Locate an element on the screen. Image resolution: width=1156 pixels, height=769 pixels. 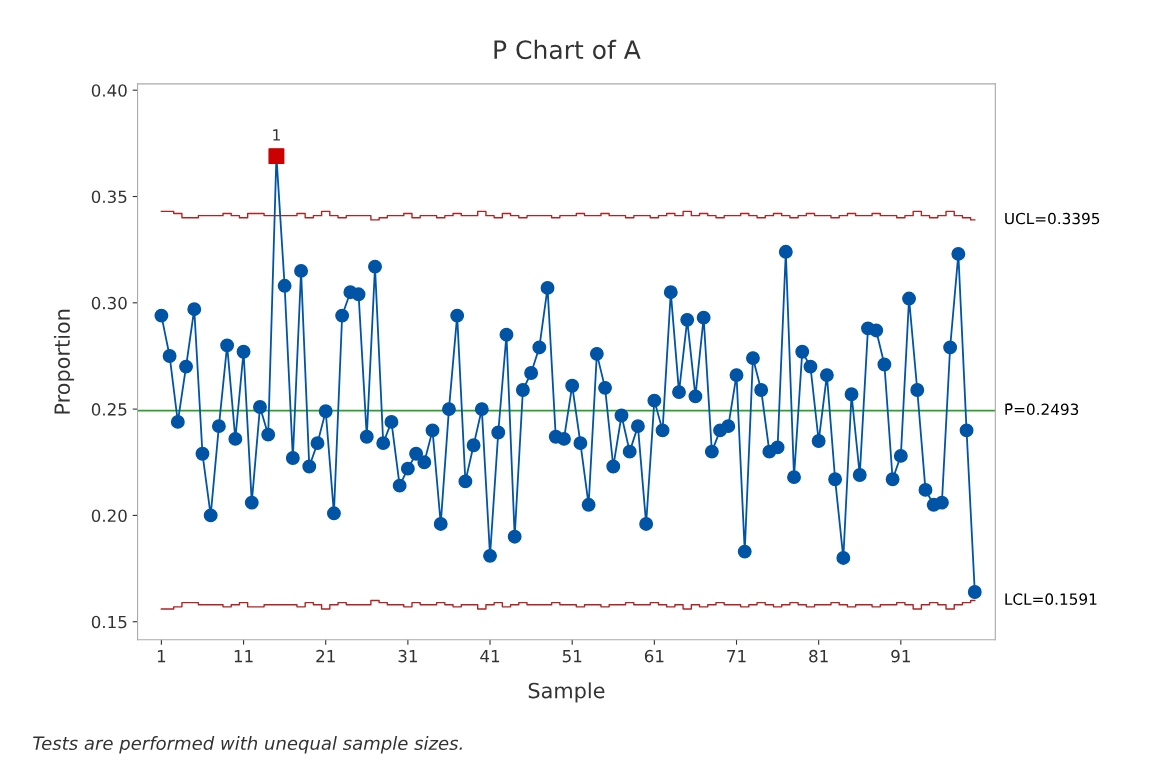
y-tick-label: 0.15 is located at coordinates (109, 622).